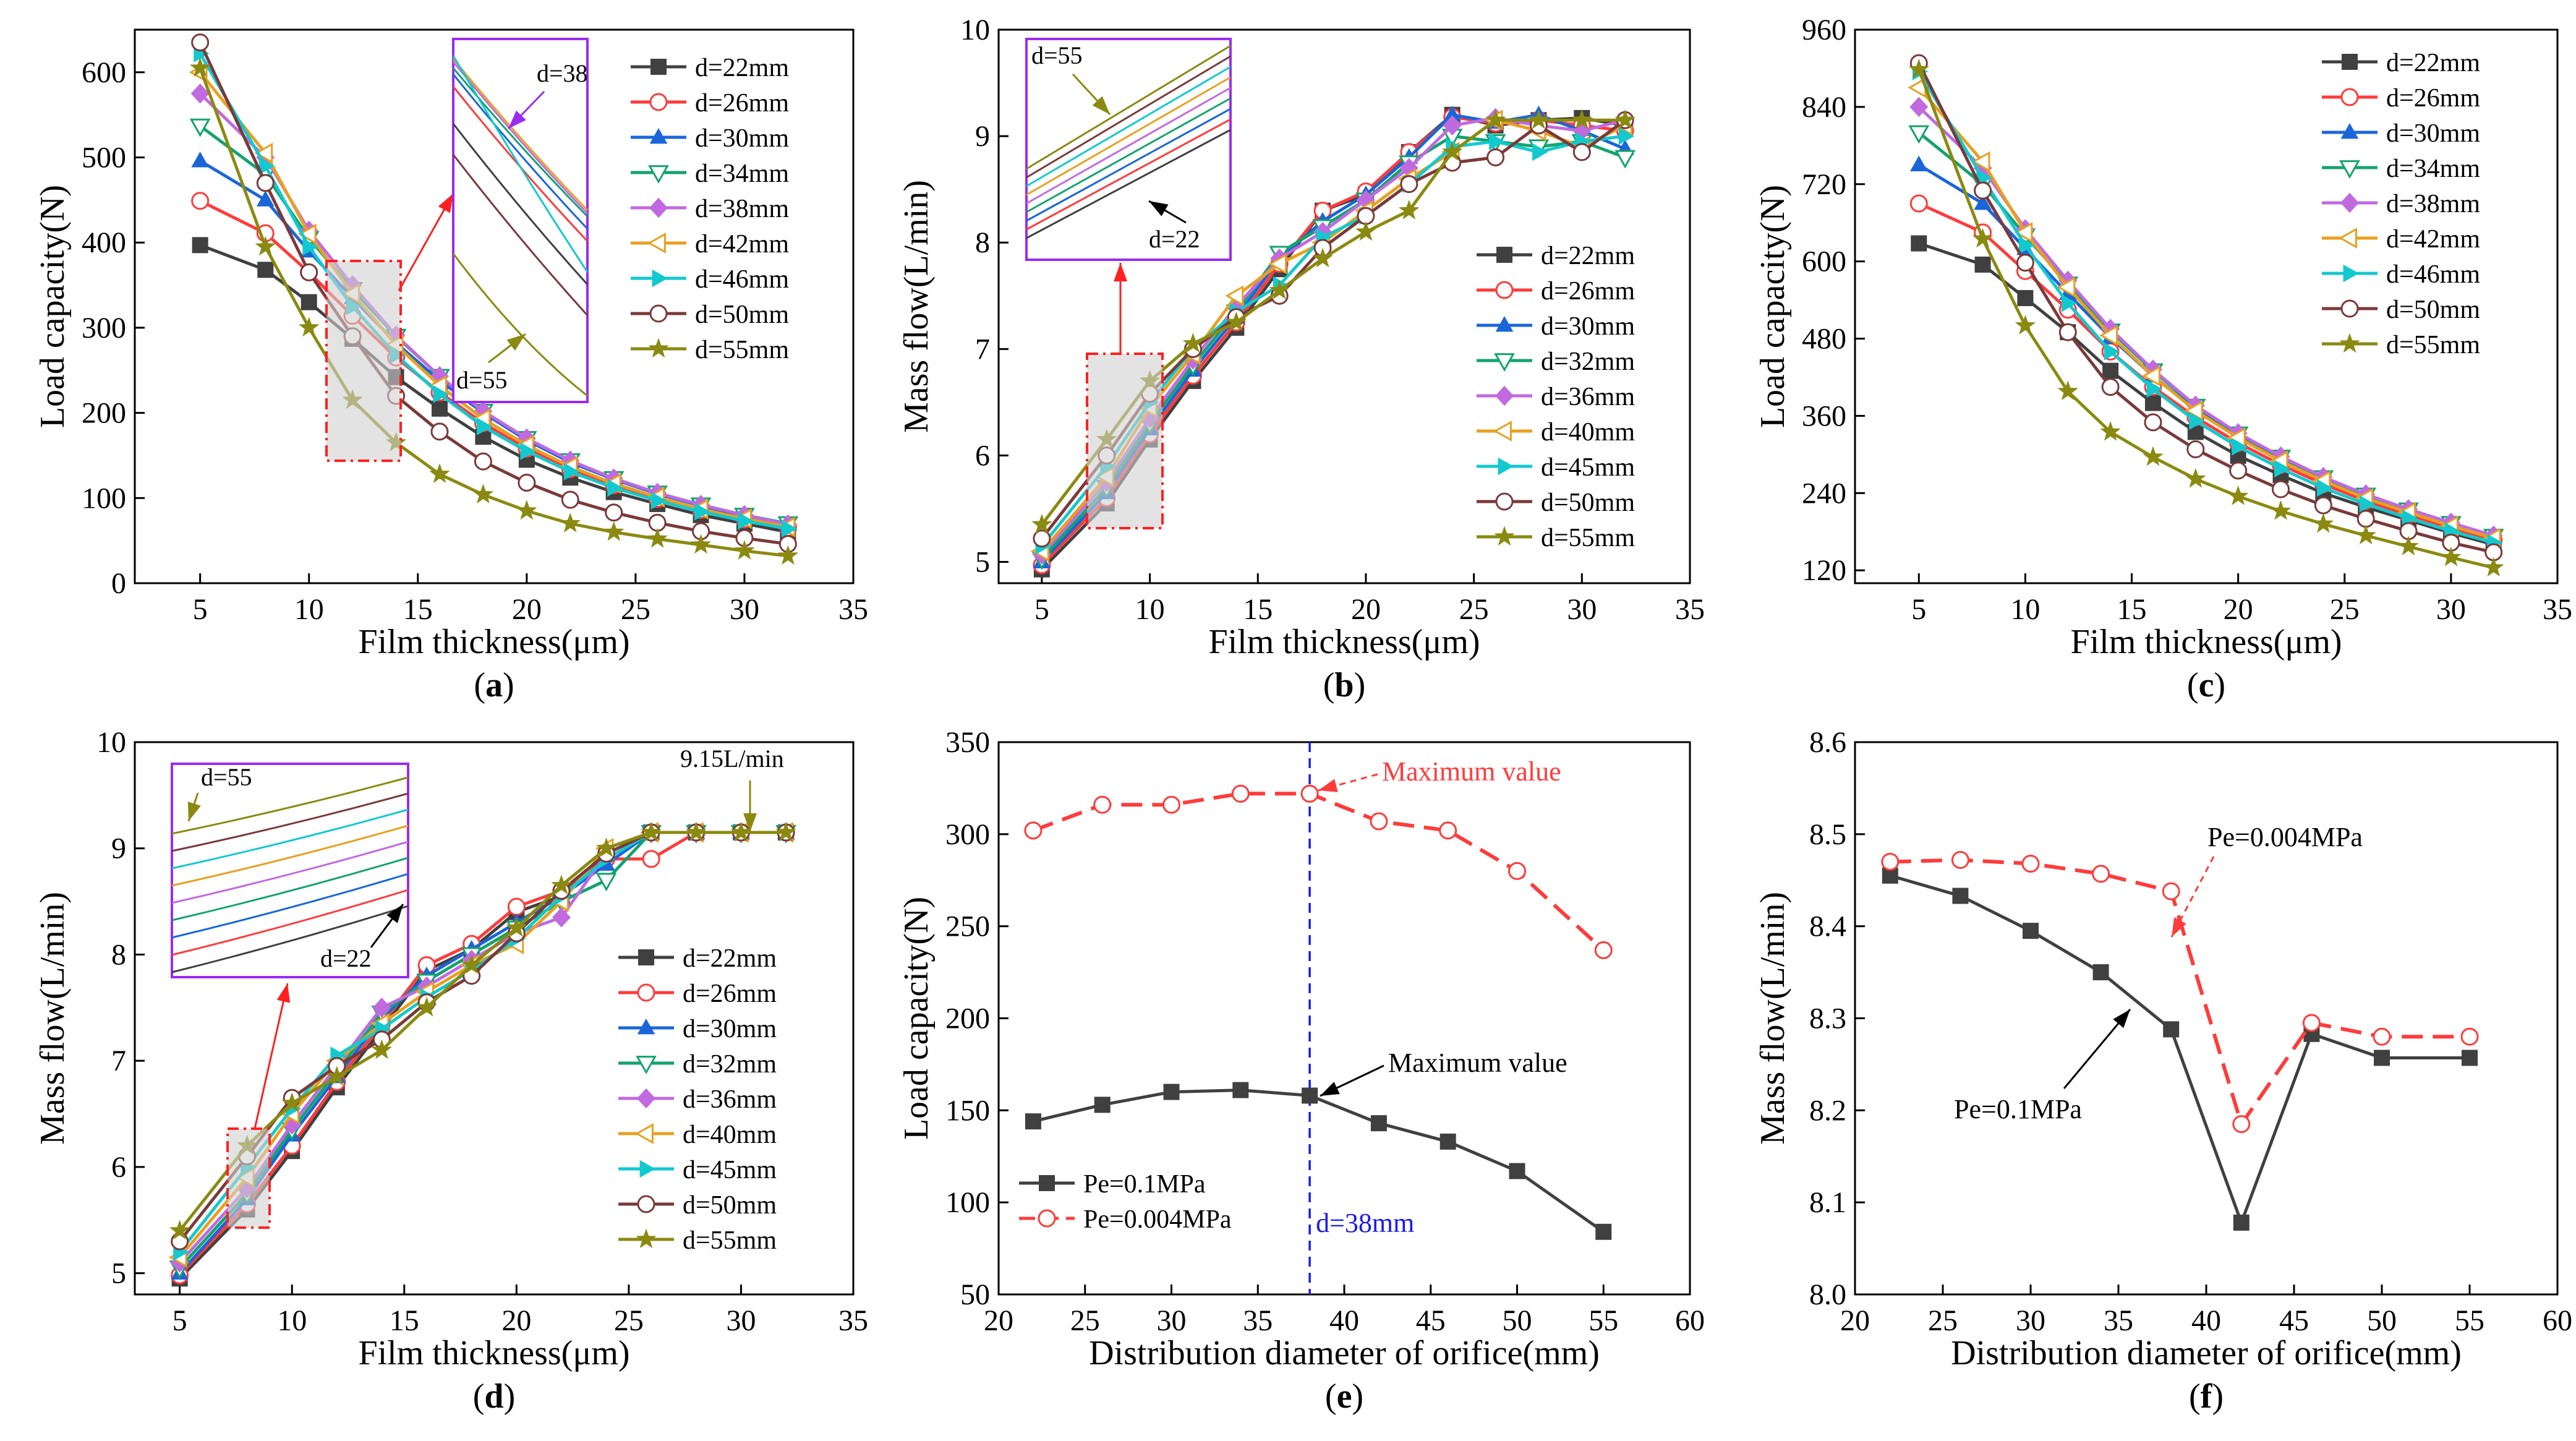  Describe the element at coordinates (200, 609) in the screenshot. I see `x-tick-label: 5` at that location.